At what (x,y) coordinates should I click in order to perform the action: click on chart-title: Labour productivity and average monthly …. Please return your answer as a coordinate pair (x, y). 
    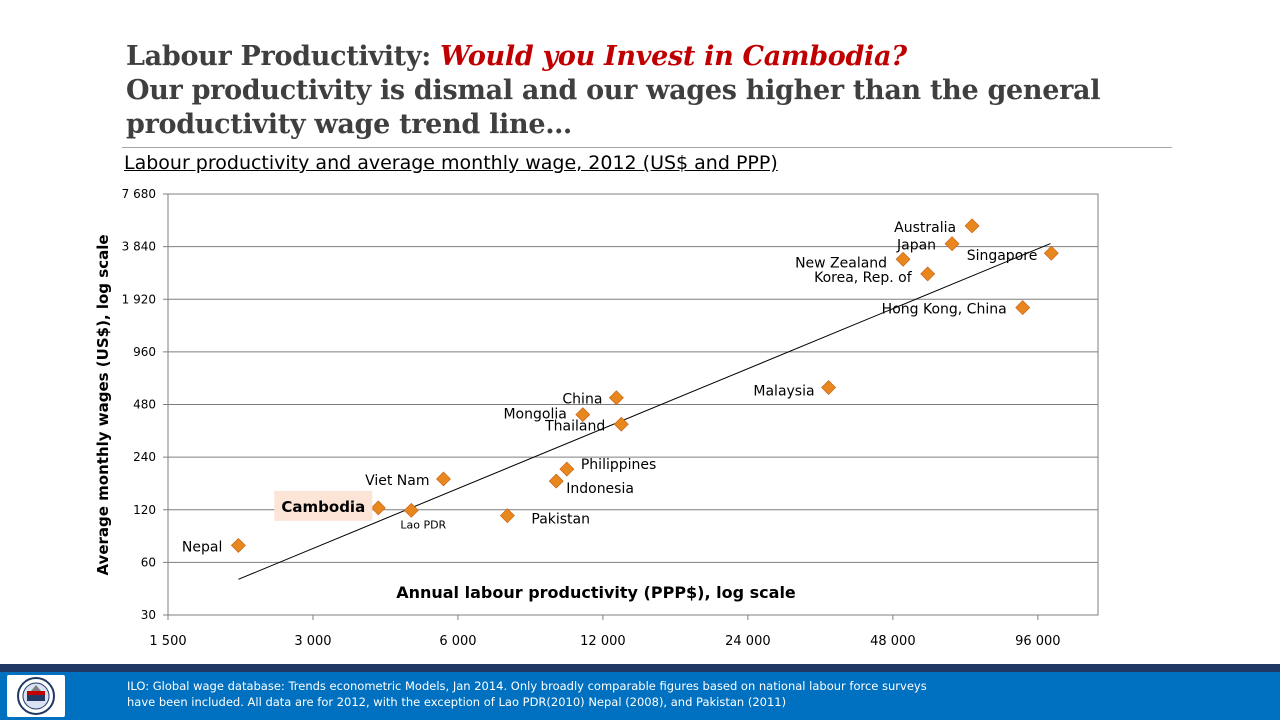
    Looking at the image, I should click on (451, 163).